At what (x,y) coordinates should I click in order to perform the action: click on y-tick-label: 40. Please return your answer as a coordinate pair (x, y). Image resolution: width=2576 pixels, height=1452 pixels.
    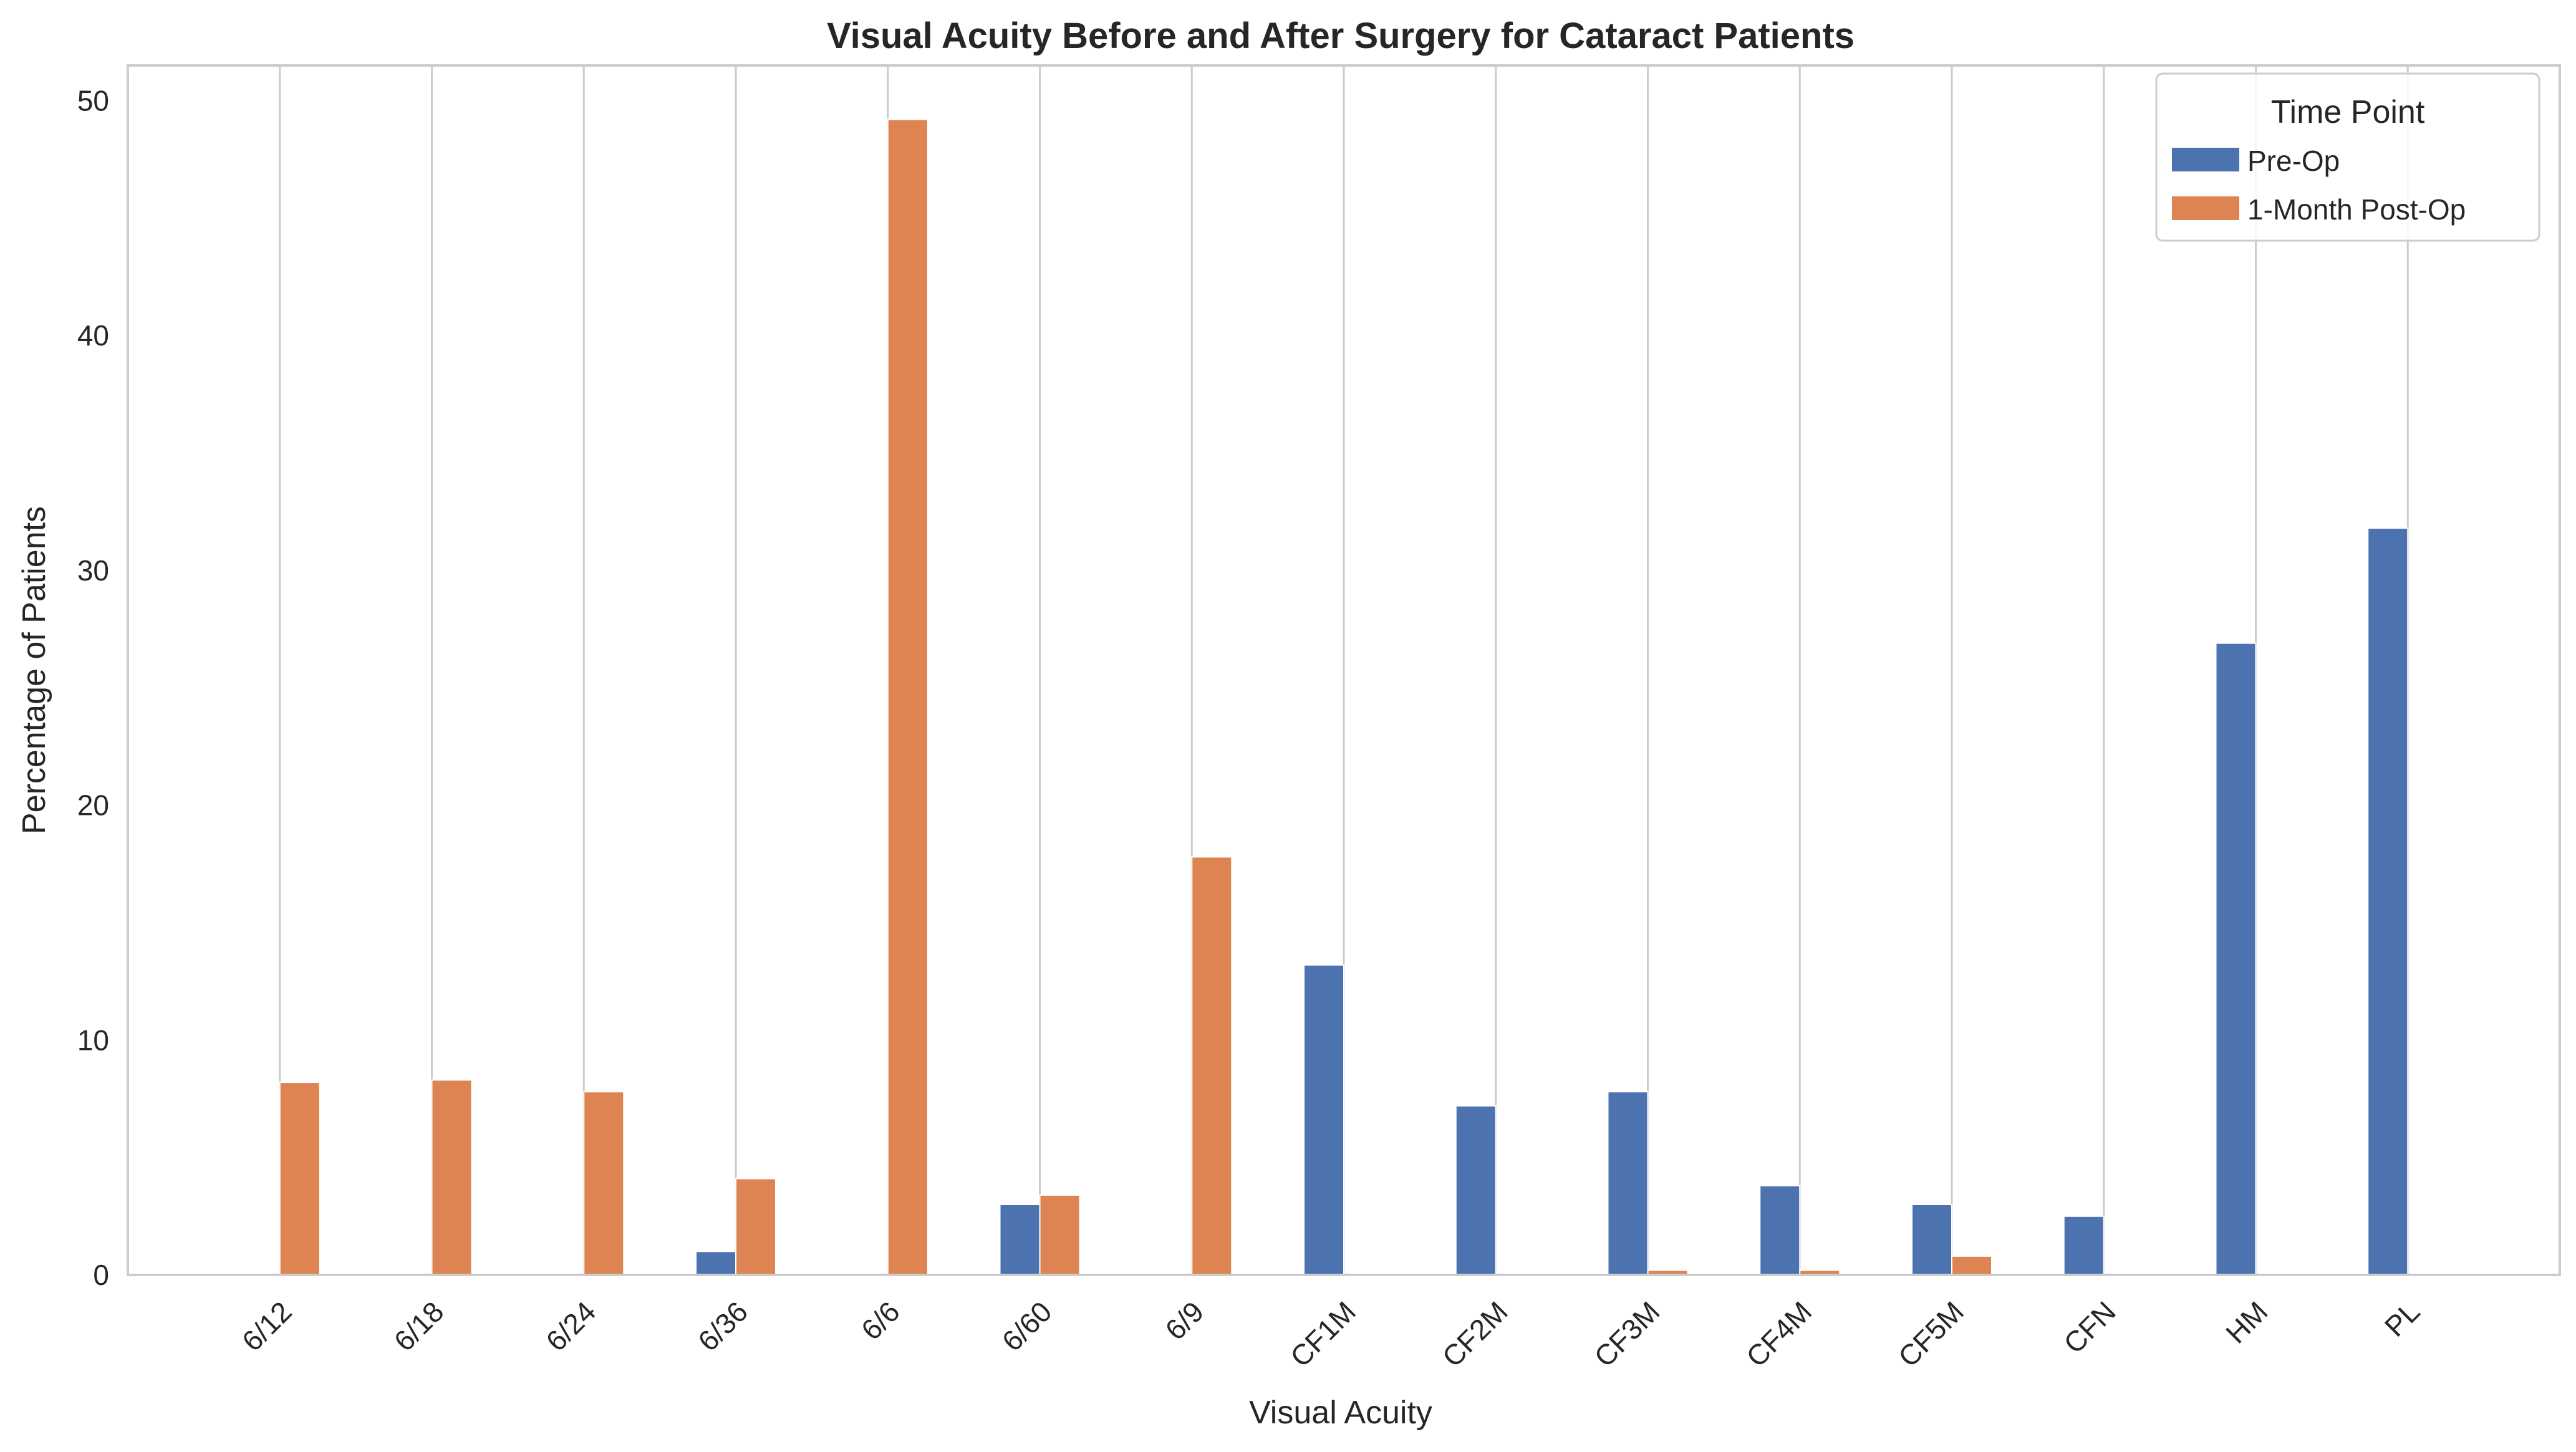
    Looking at the image, I should click on (93, 335).